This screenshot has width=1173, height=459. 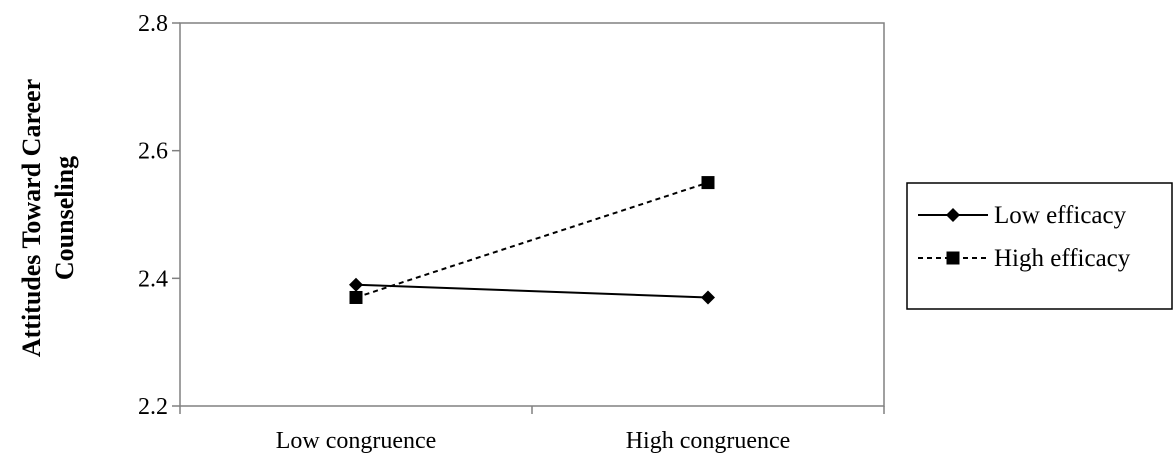 I want to click on x-tick-label: Low congruence, so click(x=356, y=441).